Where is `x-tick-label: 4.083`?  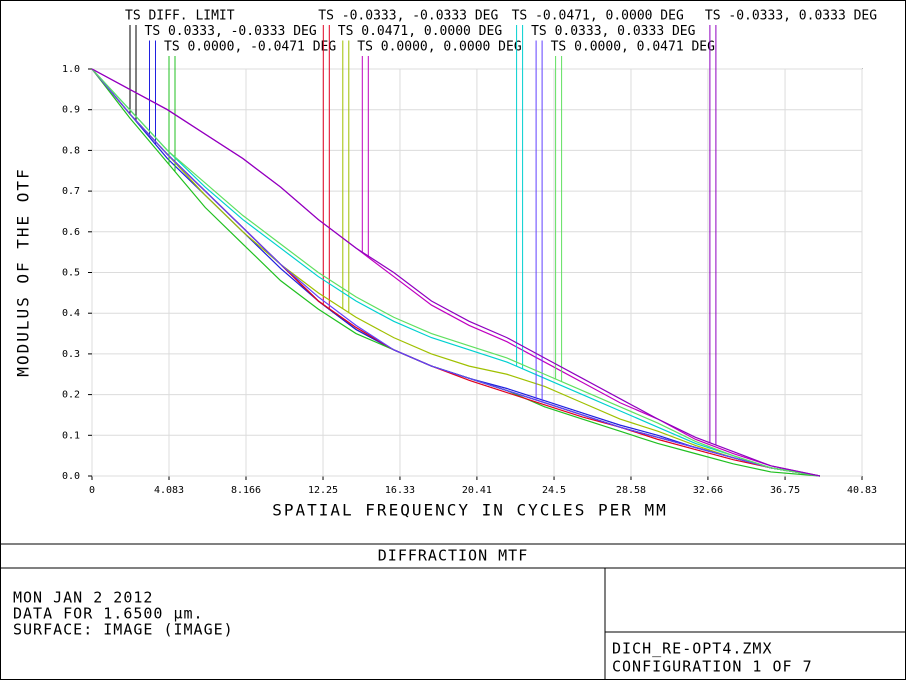 x-tick-label: 4.083 is located at coordinates (169, 490).